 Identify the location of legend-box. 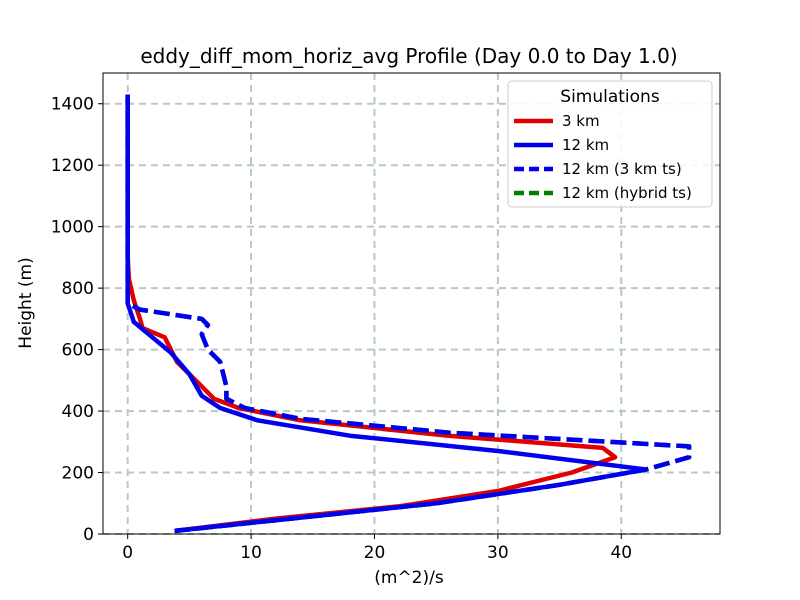
(610, 144).